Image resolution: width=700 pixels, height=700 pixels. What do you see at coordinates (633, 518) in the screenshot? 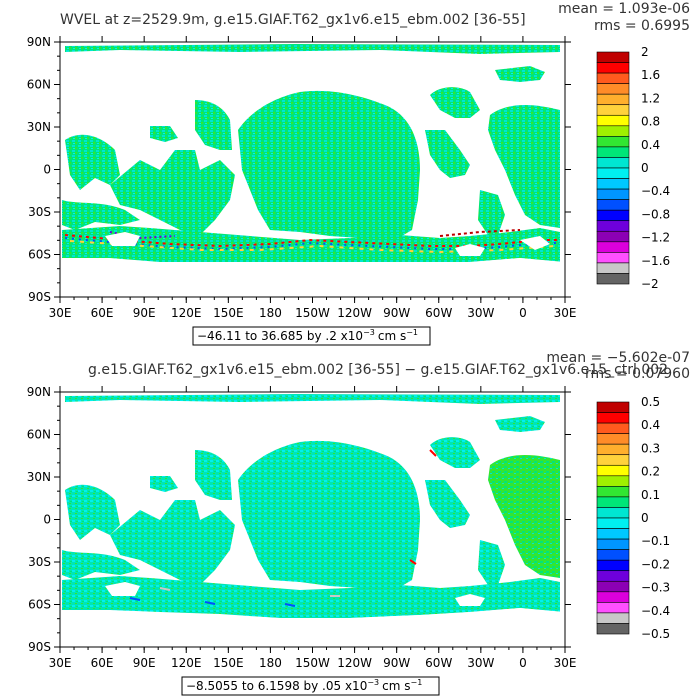
I see `panel-2-colorbar: 0.5 0.4 0.3 0.2 0.1 0 −0.1 −0.2 −0.3 −0.4 −0.5` at bounding box center [633, 518].